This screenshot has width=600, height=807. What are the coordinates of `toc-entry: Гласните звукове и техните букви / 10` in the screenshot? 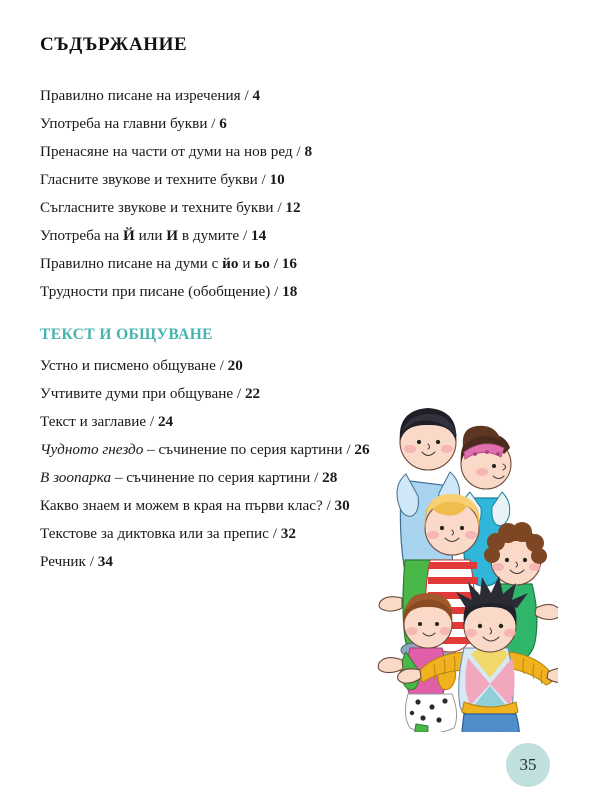 It's located at (176, 180).